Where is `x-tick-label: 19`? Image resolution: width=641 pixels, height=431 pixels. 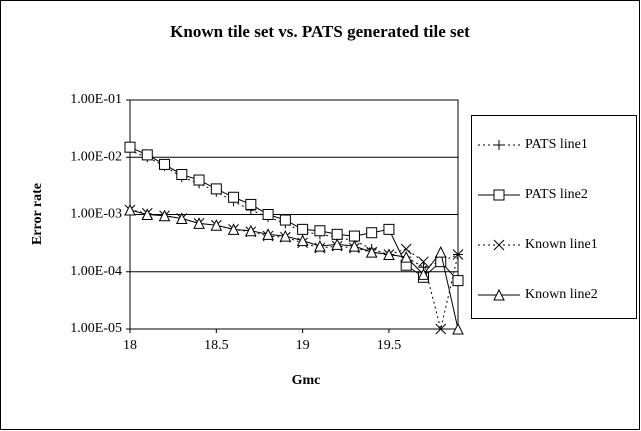
x-tick-label: 19 is located at coordinates (303, 345).